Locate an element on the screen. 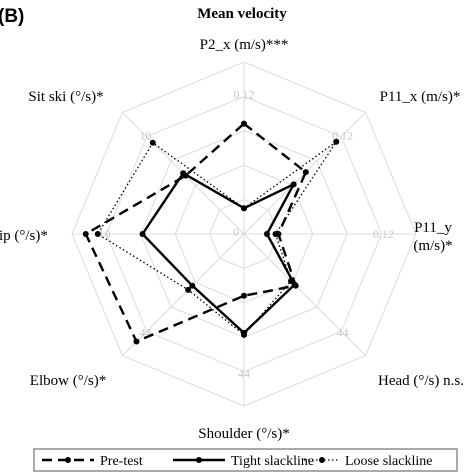 This screenshot has width=474, height=474. axis-label-line: P11_y is located at coordinates (433, 228).